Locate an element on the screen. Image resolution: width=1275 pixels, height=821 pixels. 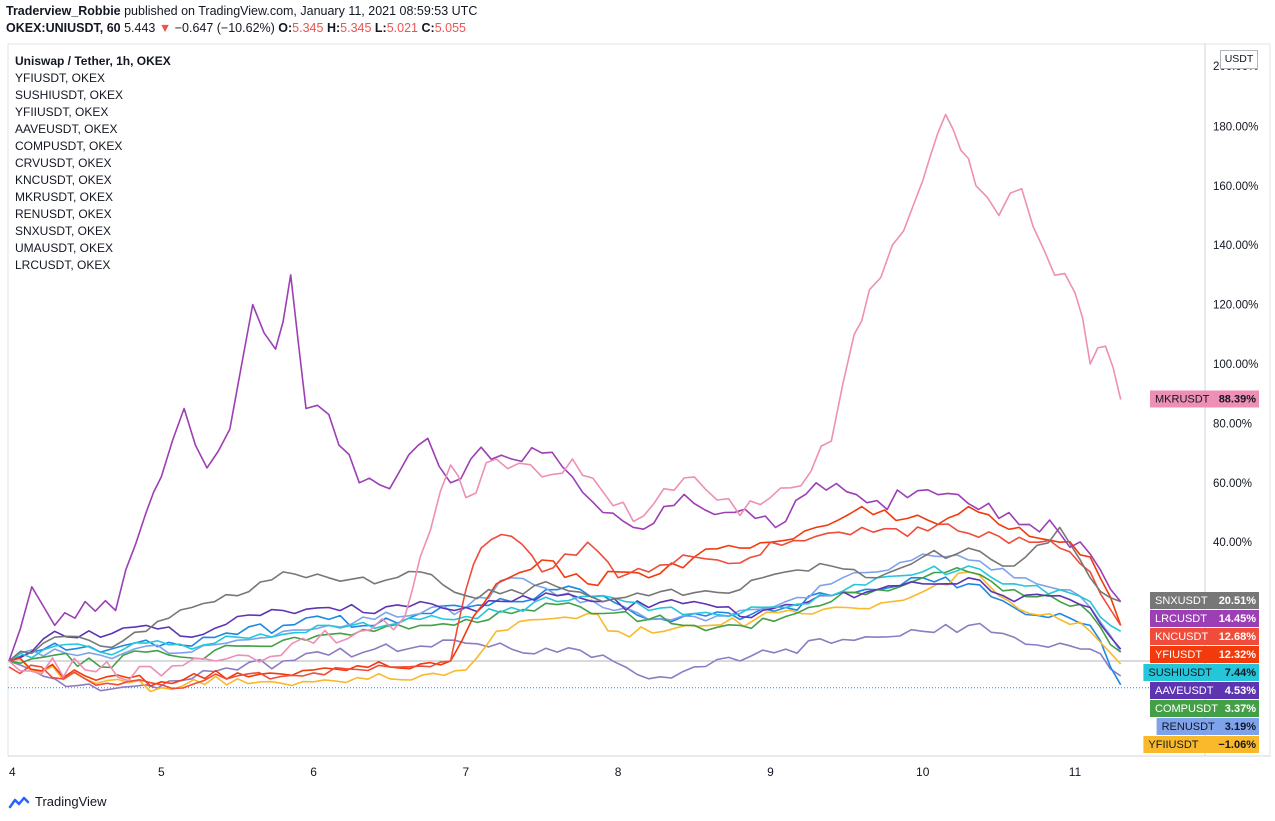
y-tick-label: 120.00% is located at coordinates (1235, 306).